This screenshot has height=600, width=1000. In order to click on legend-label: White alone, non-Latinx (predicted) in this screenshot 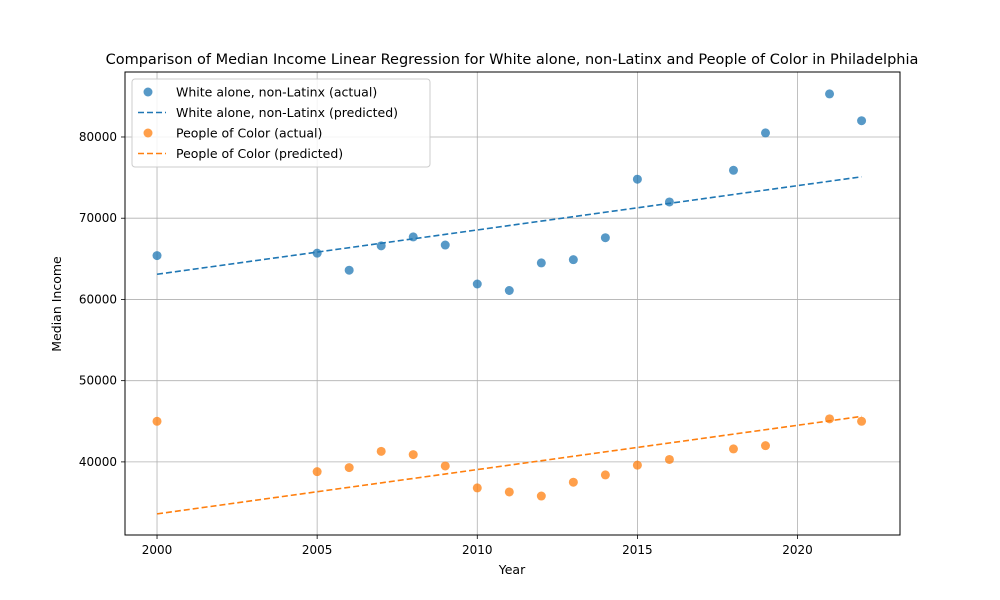, I will do `click(287, 112)`.